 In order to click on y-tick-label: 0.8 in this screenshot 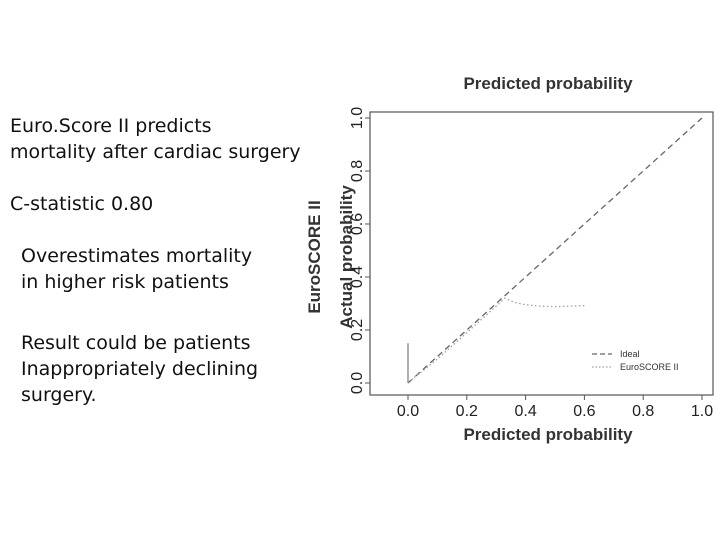, I will do `click(357, 171)`.